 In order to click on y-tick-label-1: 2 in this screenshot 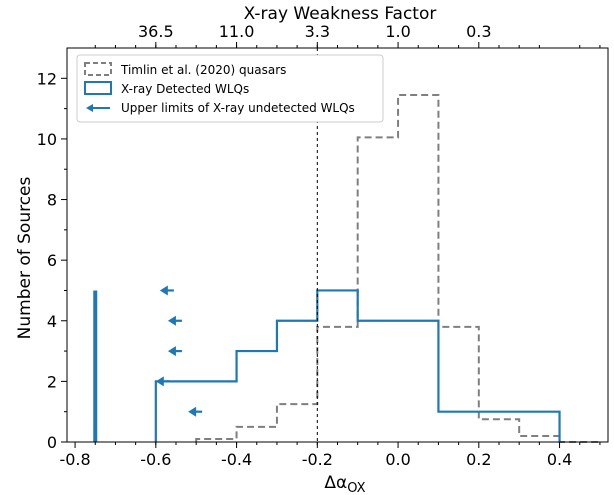, I will do `click(52, 381)`.